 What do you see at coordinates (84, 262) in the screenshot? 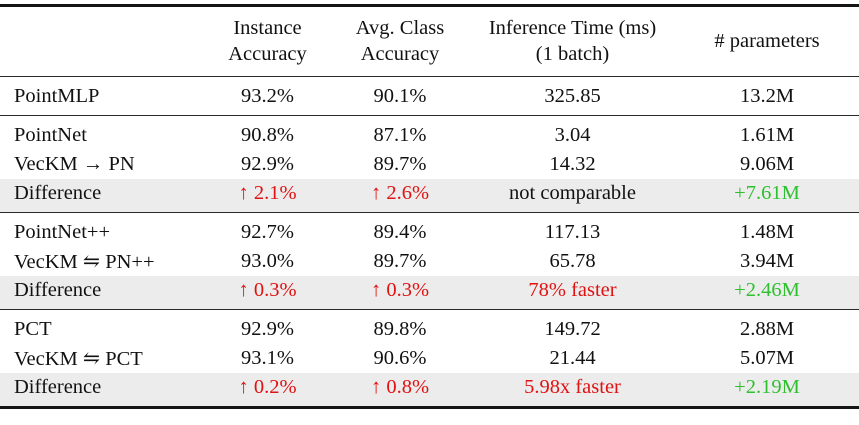
I see `model-name-cell: VecKM ⇋ PN++` at bounding box center [84, 262].